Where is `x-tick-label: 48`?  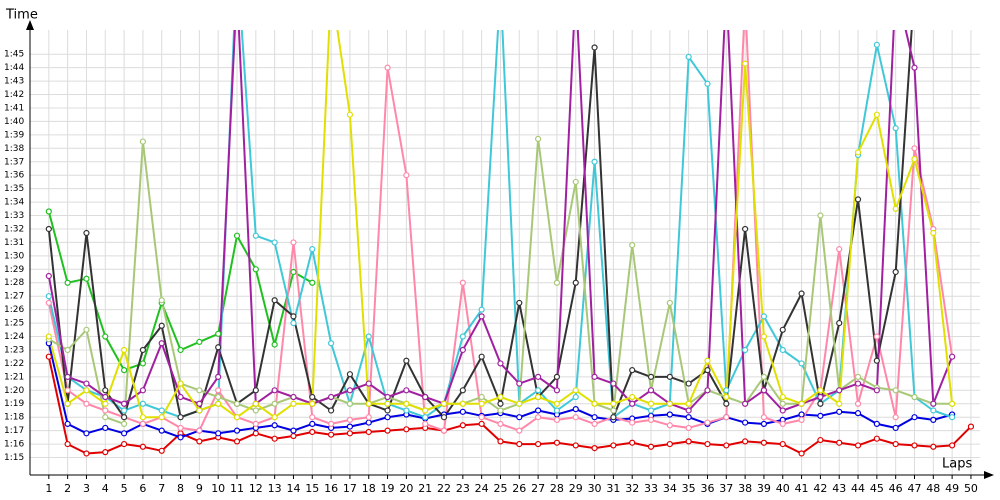
x-tick-label: 48 is located at coordinates (933, 488).